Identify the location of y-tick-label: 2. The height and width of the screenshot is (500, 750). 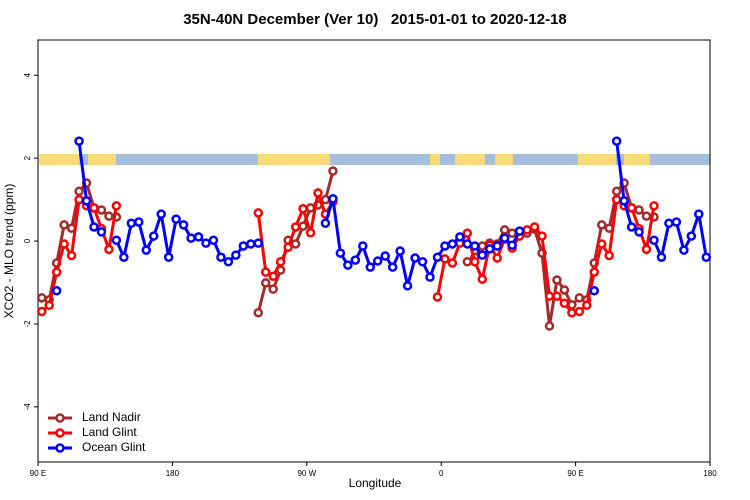
(27, 157).